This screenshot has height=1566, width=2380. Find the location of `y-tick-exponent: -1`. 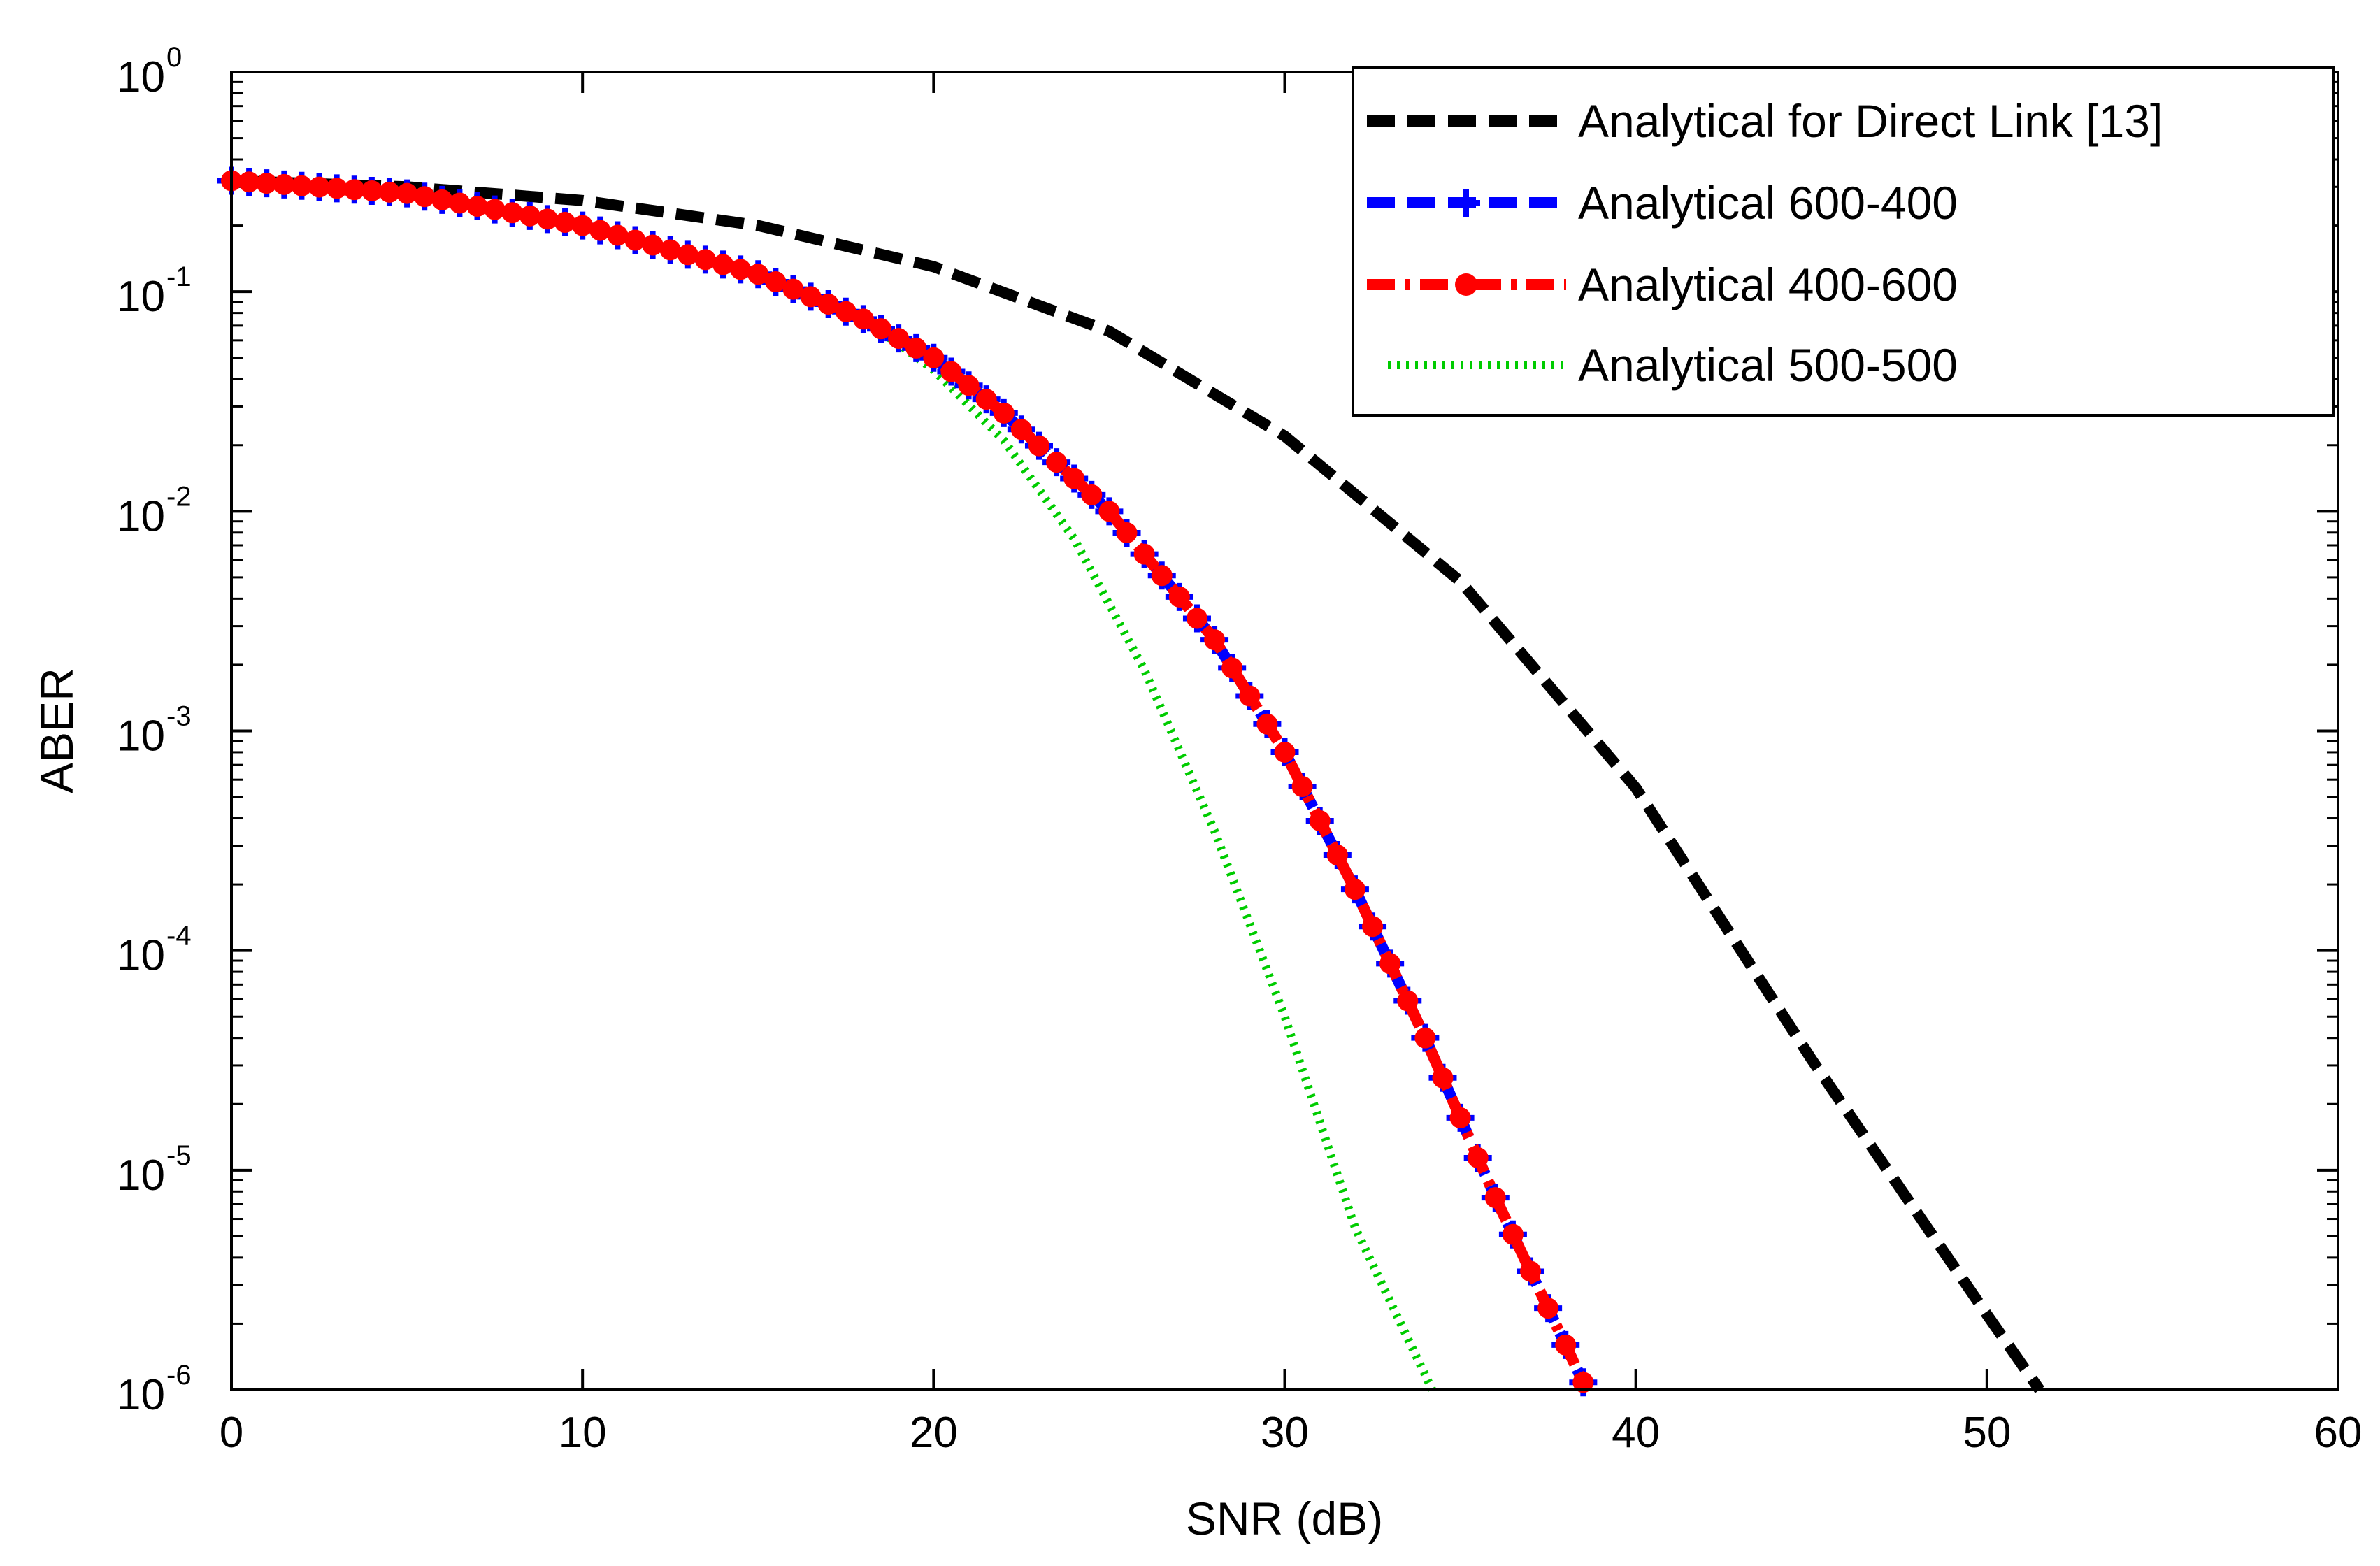

y-tick-exponent: -1 is located at coordinates (179, 276).